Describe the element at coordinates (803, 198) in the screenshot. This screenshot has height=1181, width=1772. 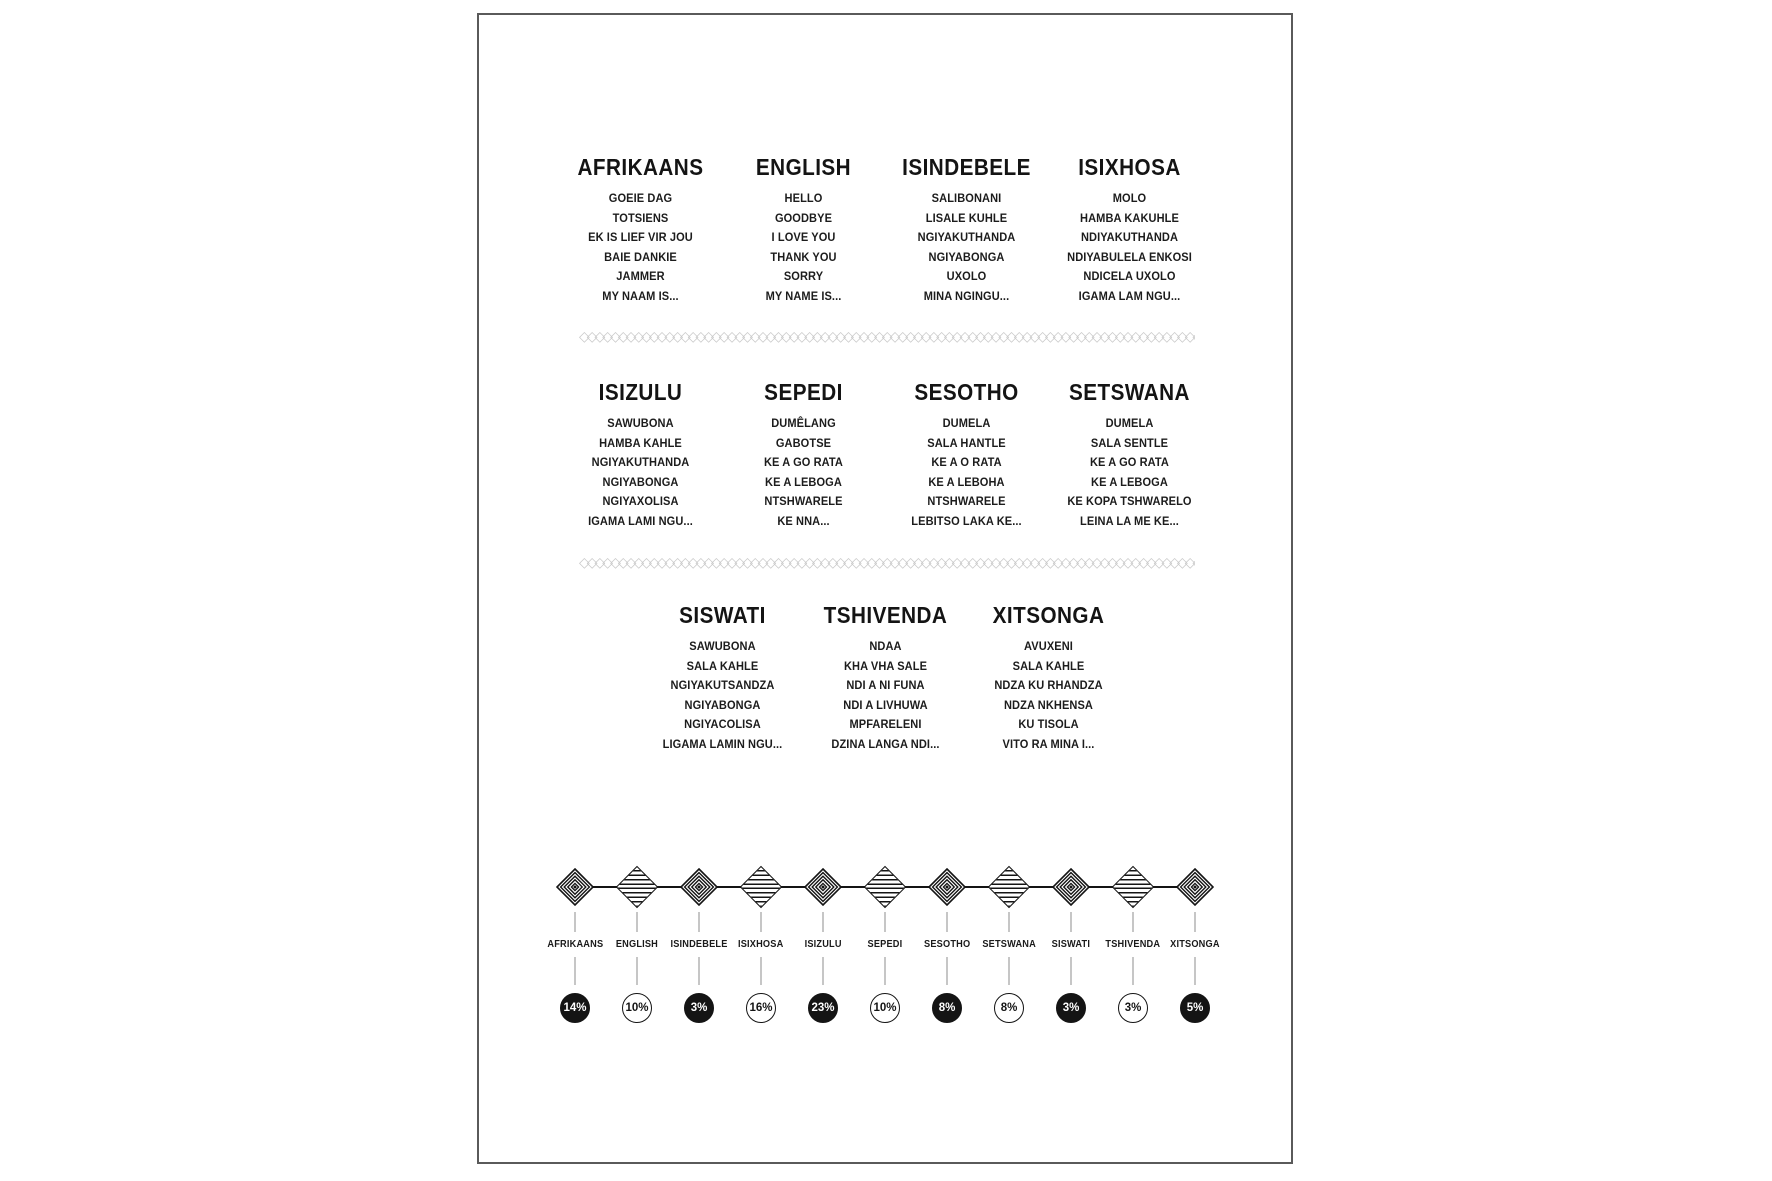
I see `phrase: HELLO` at that location.